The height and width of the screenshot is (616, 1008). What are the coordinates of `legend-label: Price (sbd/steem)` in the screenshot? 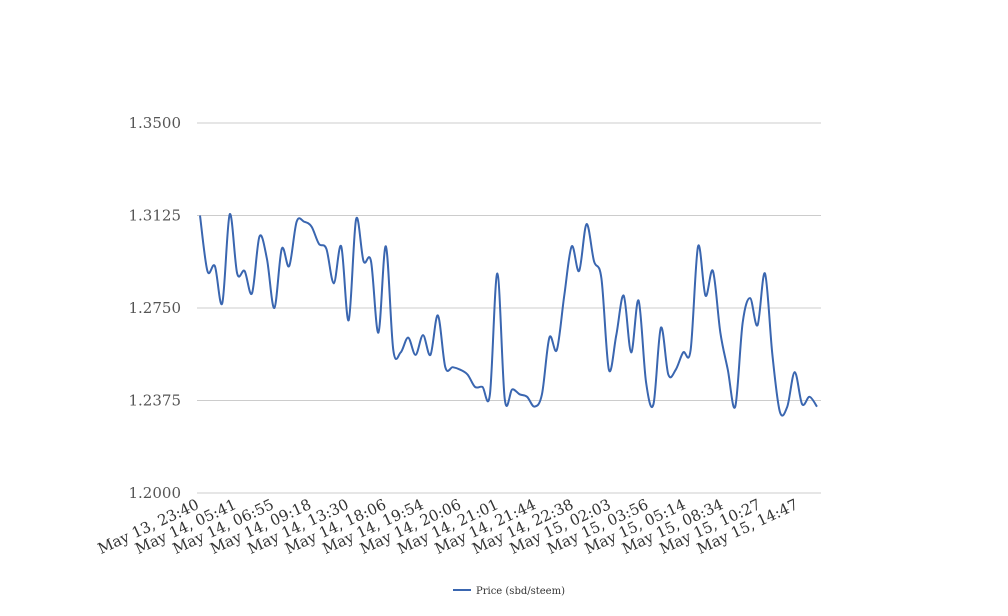 It's located at (520, 591).